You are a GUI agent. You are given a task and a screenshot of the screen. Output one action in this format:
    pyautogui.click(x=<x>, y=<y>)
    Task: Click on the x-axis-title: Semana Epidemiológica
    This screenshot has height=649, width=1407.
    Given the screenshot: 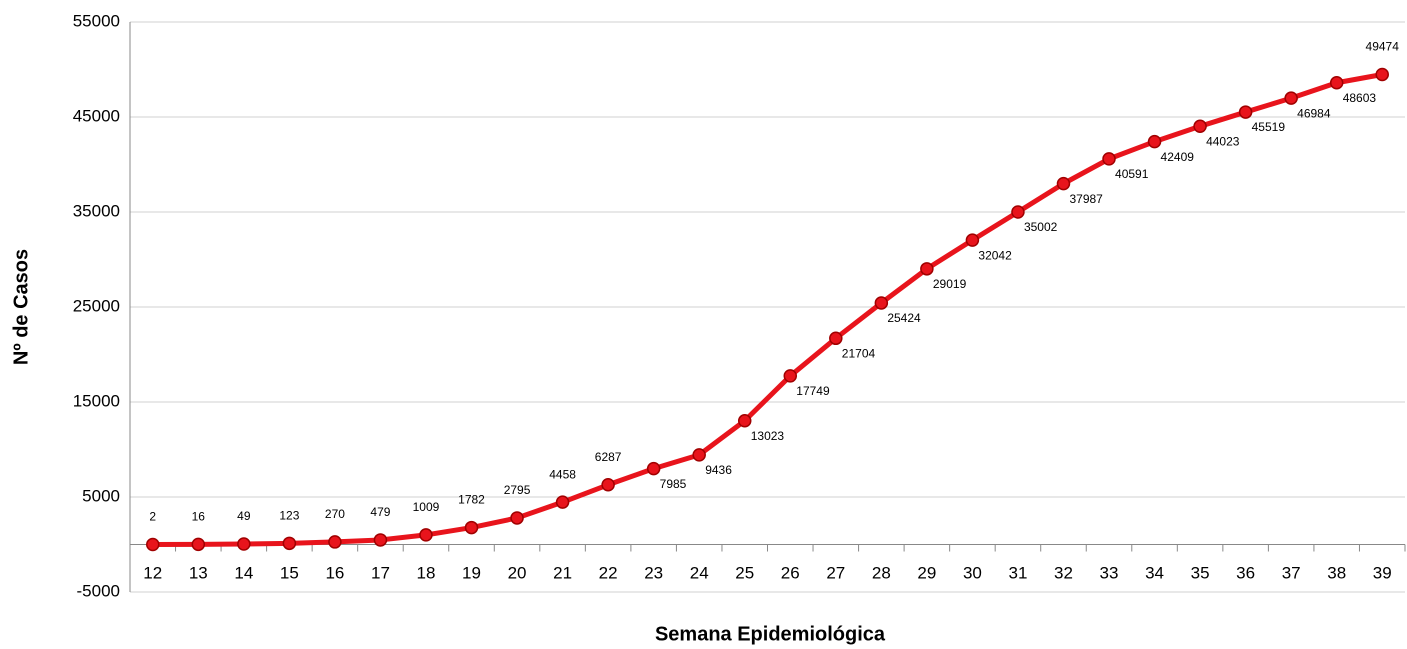 What is the action you would take?
    pyautogui.click(x=770, y=634)
    